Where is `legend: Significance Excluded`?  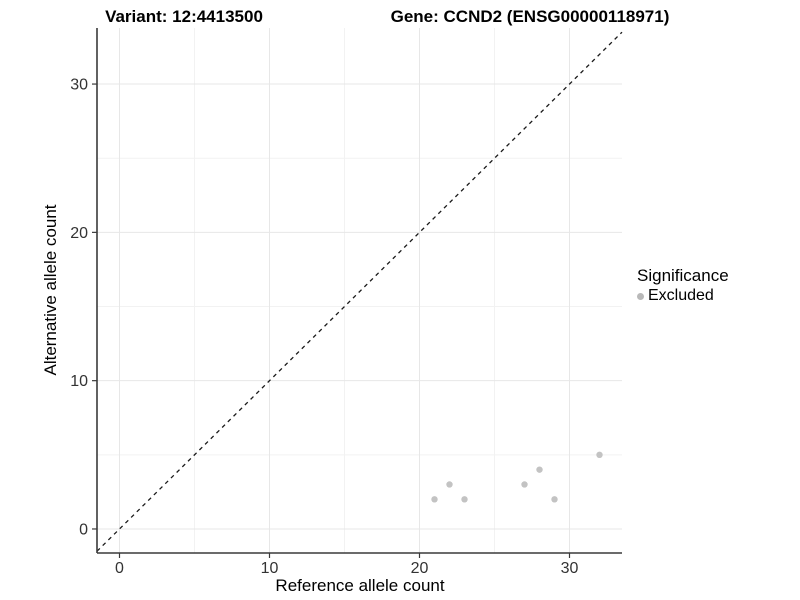 legend: Significance Excluded is located at coordinates (683, 285).